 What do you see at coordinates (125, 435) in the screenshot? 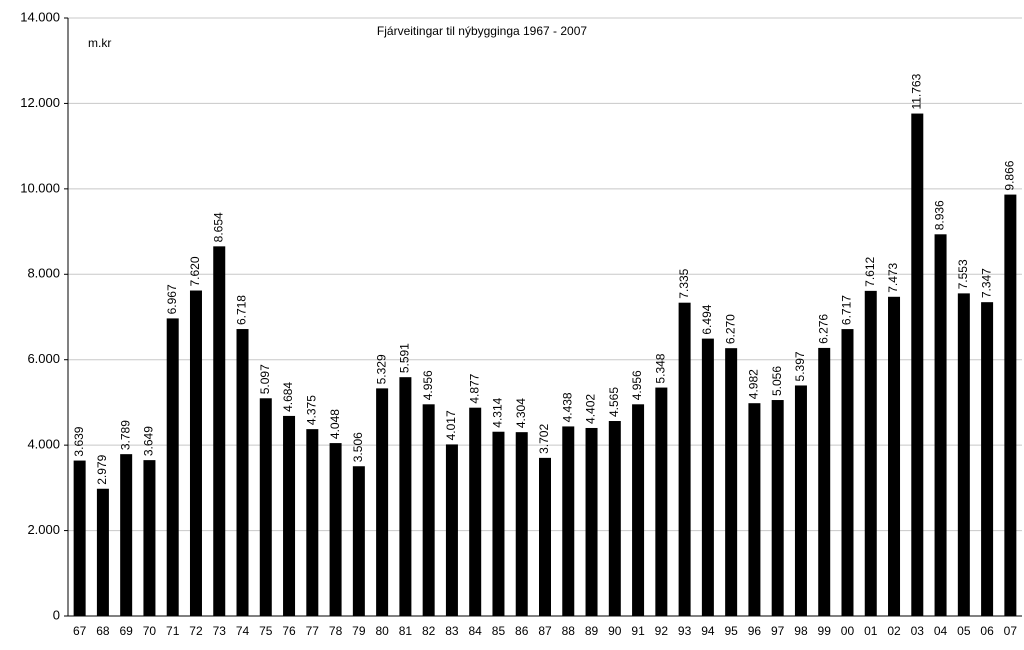
I see `value-label: 3.789` at bounding box center [125, 435].